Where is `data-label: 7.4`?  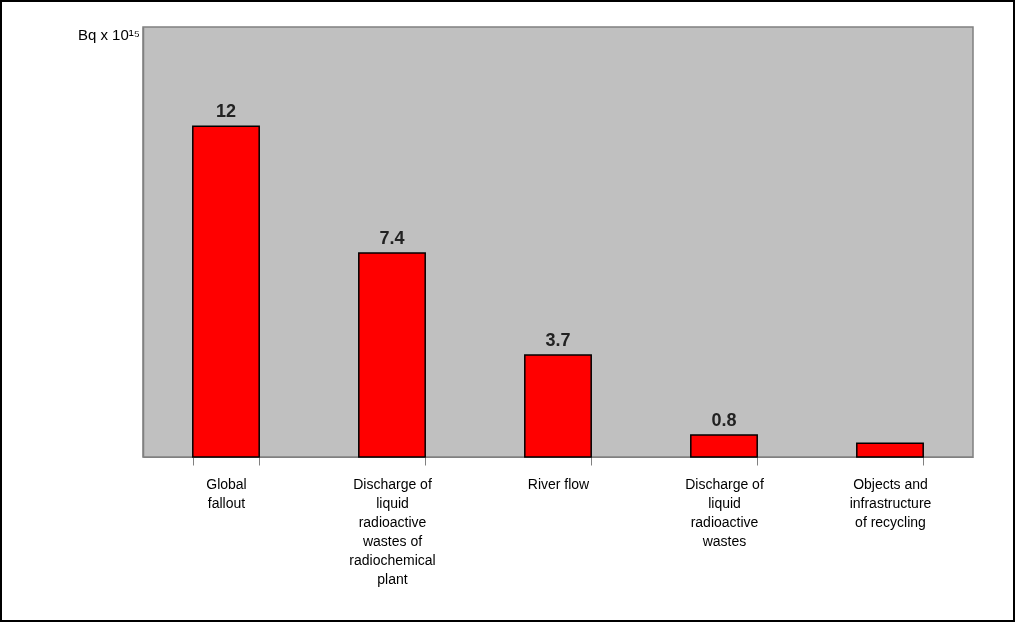
data-label: 7.4 is located at coordinates (392, 238).